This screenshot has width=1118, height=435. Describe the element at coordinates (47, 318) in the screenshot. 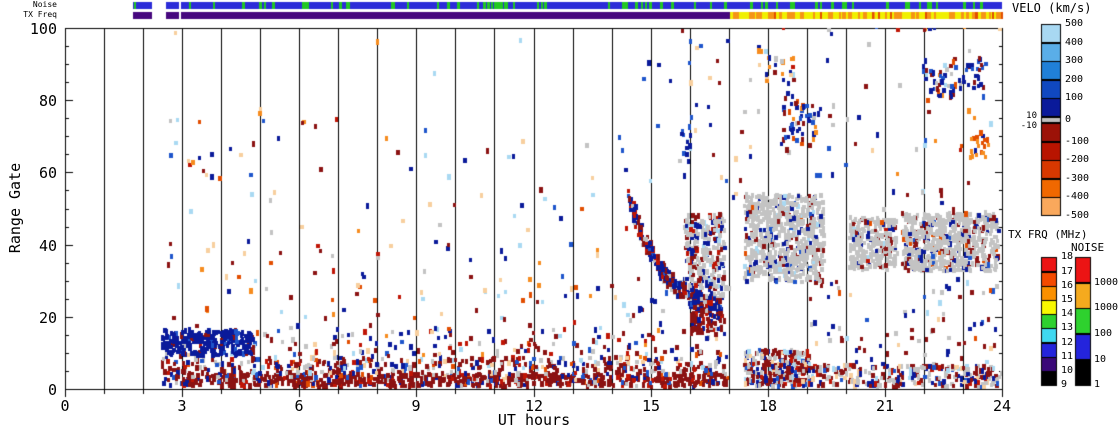

I see `y-tick-label: 20` at that location.